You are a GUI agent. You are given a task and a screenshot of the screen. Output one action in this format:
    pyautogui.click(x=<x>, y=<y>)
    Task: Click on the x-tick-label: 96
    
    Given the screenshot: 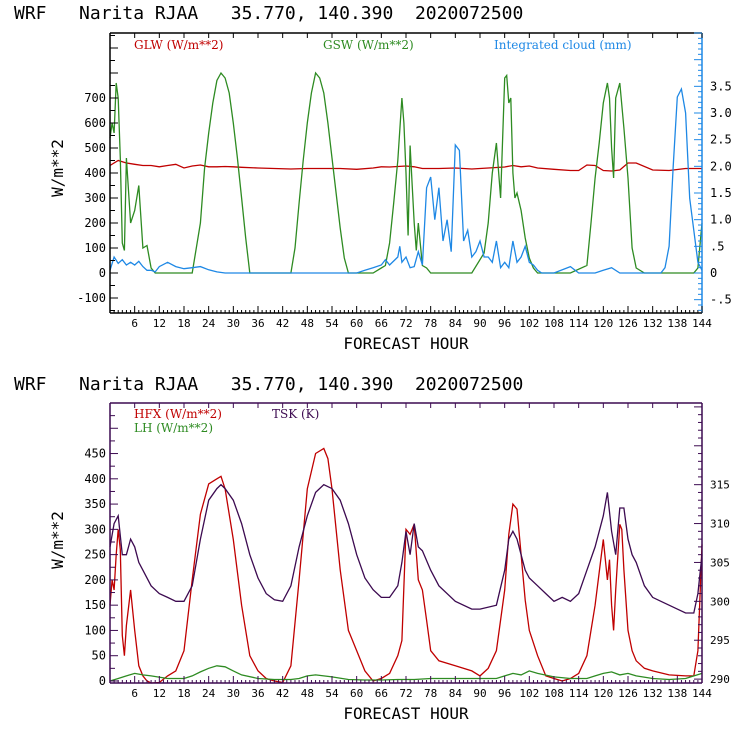 What is the action you would take?
    pyautogui.click(x=504, y=693)
    